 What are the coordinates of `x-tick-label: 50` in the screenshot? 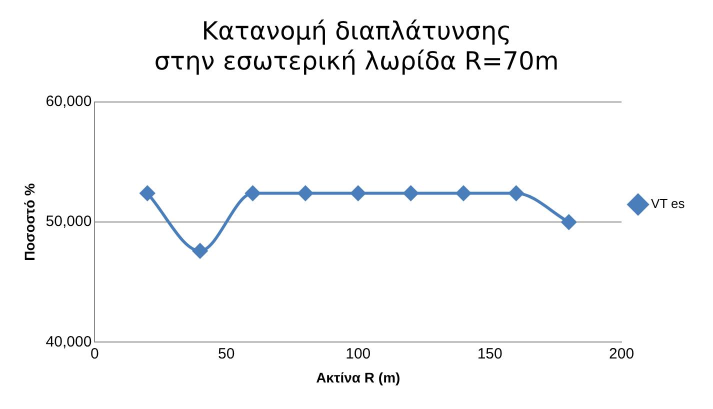 It's located at (226, 353).